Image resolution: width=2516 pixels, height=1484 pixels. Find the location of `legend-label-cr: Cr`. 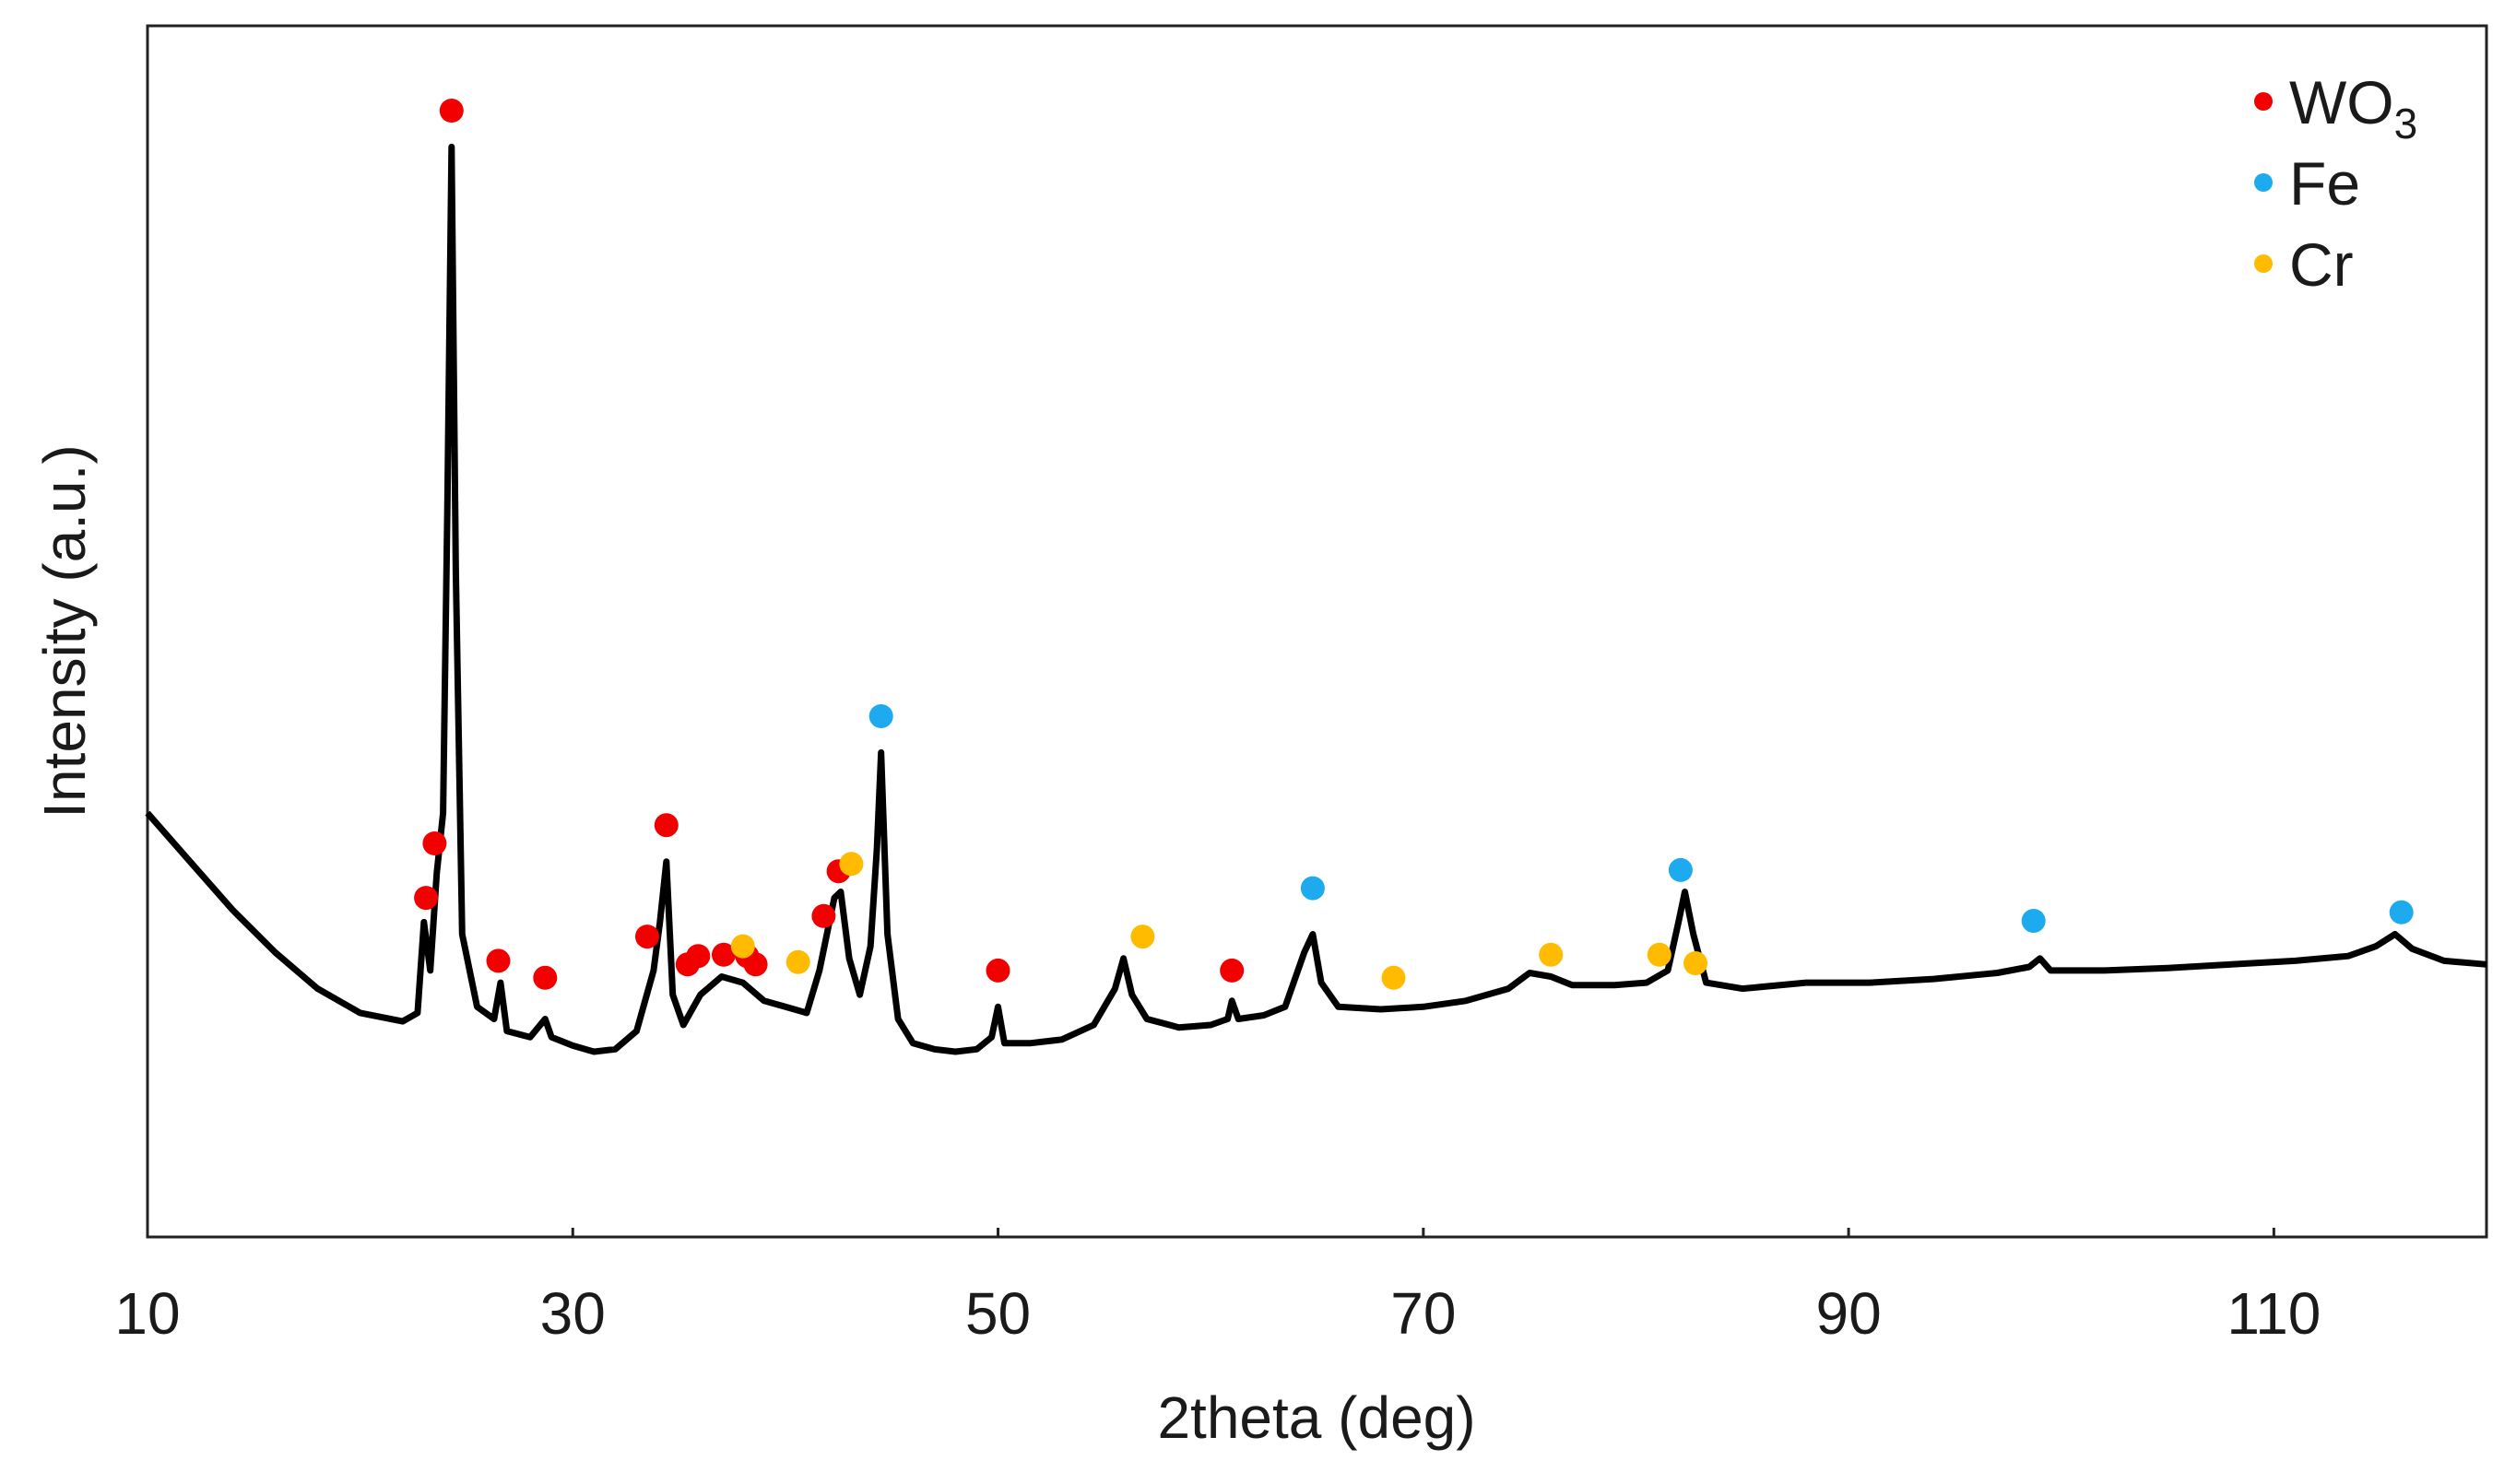

legend-label-cr: Cr is located at coordinates (2321, 264).